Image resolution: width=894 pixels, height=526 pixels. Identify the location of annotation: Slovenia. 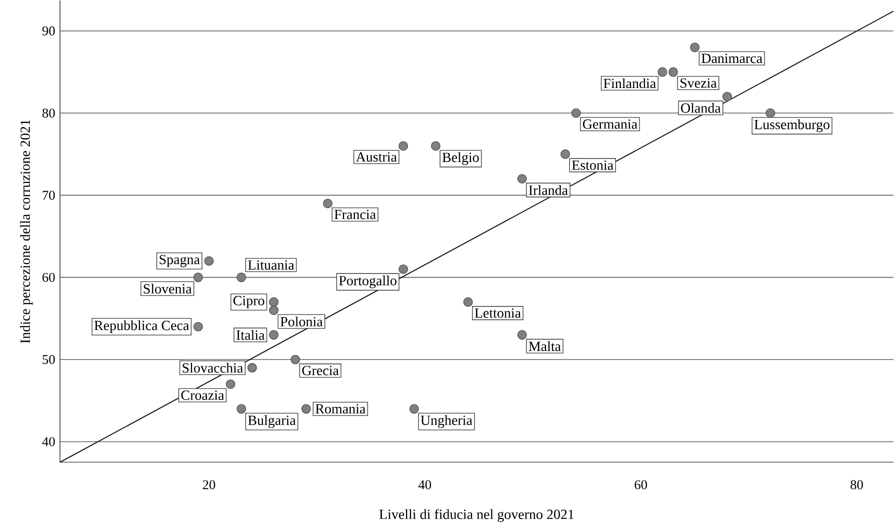
(168, 289).